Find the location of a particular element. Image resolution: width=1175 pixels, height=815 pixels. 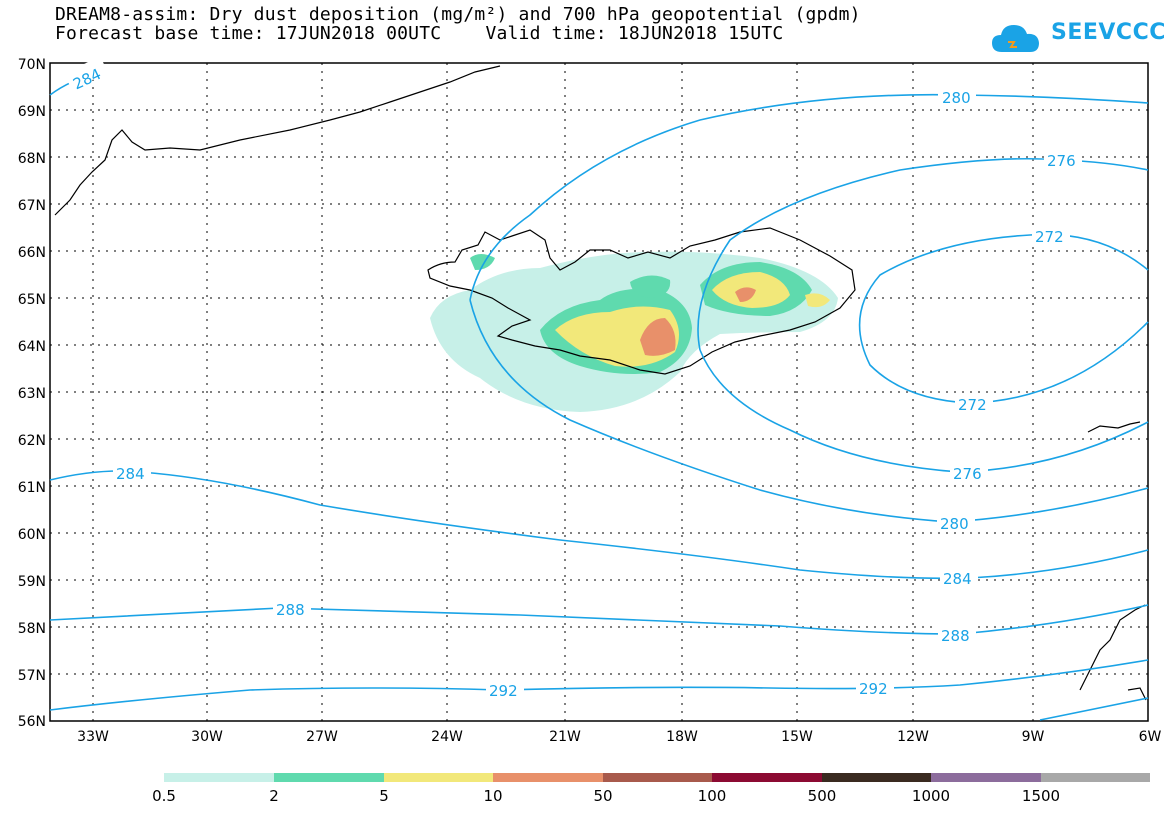

lon-label: 21W is located at coordinates (565, 737).